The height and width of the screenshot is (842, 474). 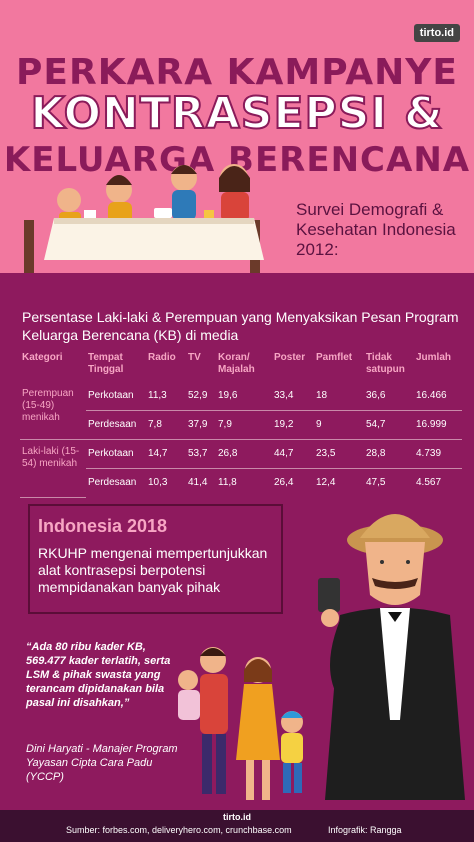 I want to click on table-cell: 7,9, so click(x=244, y=425).